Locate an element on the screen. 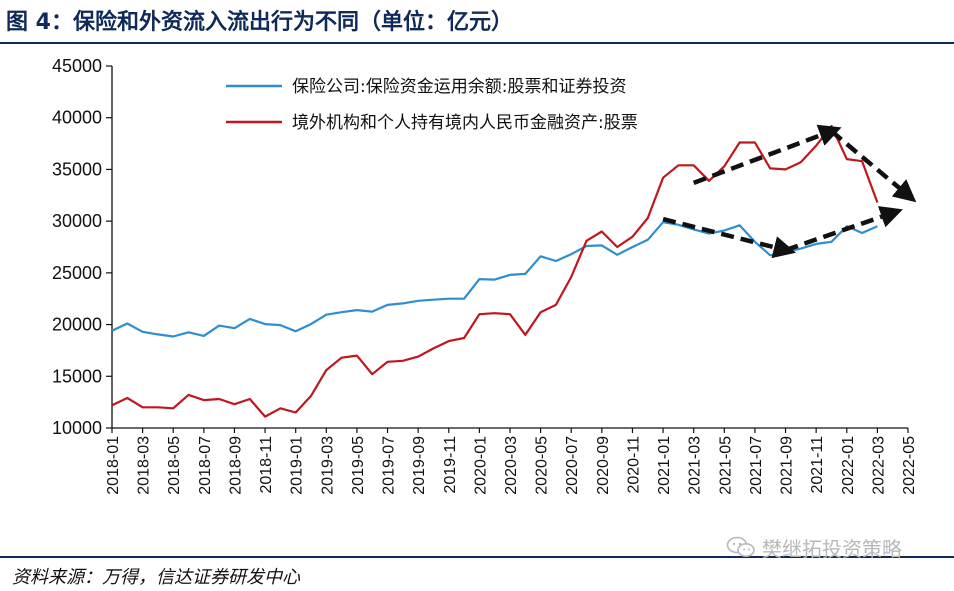 The width and height of the screenshot is (954, 591). x-tick-label: 2020-01 is located at coordinates (480, 465).